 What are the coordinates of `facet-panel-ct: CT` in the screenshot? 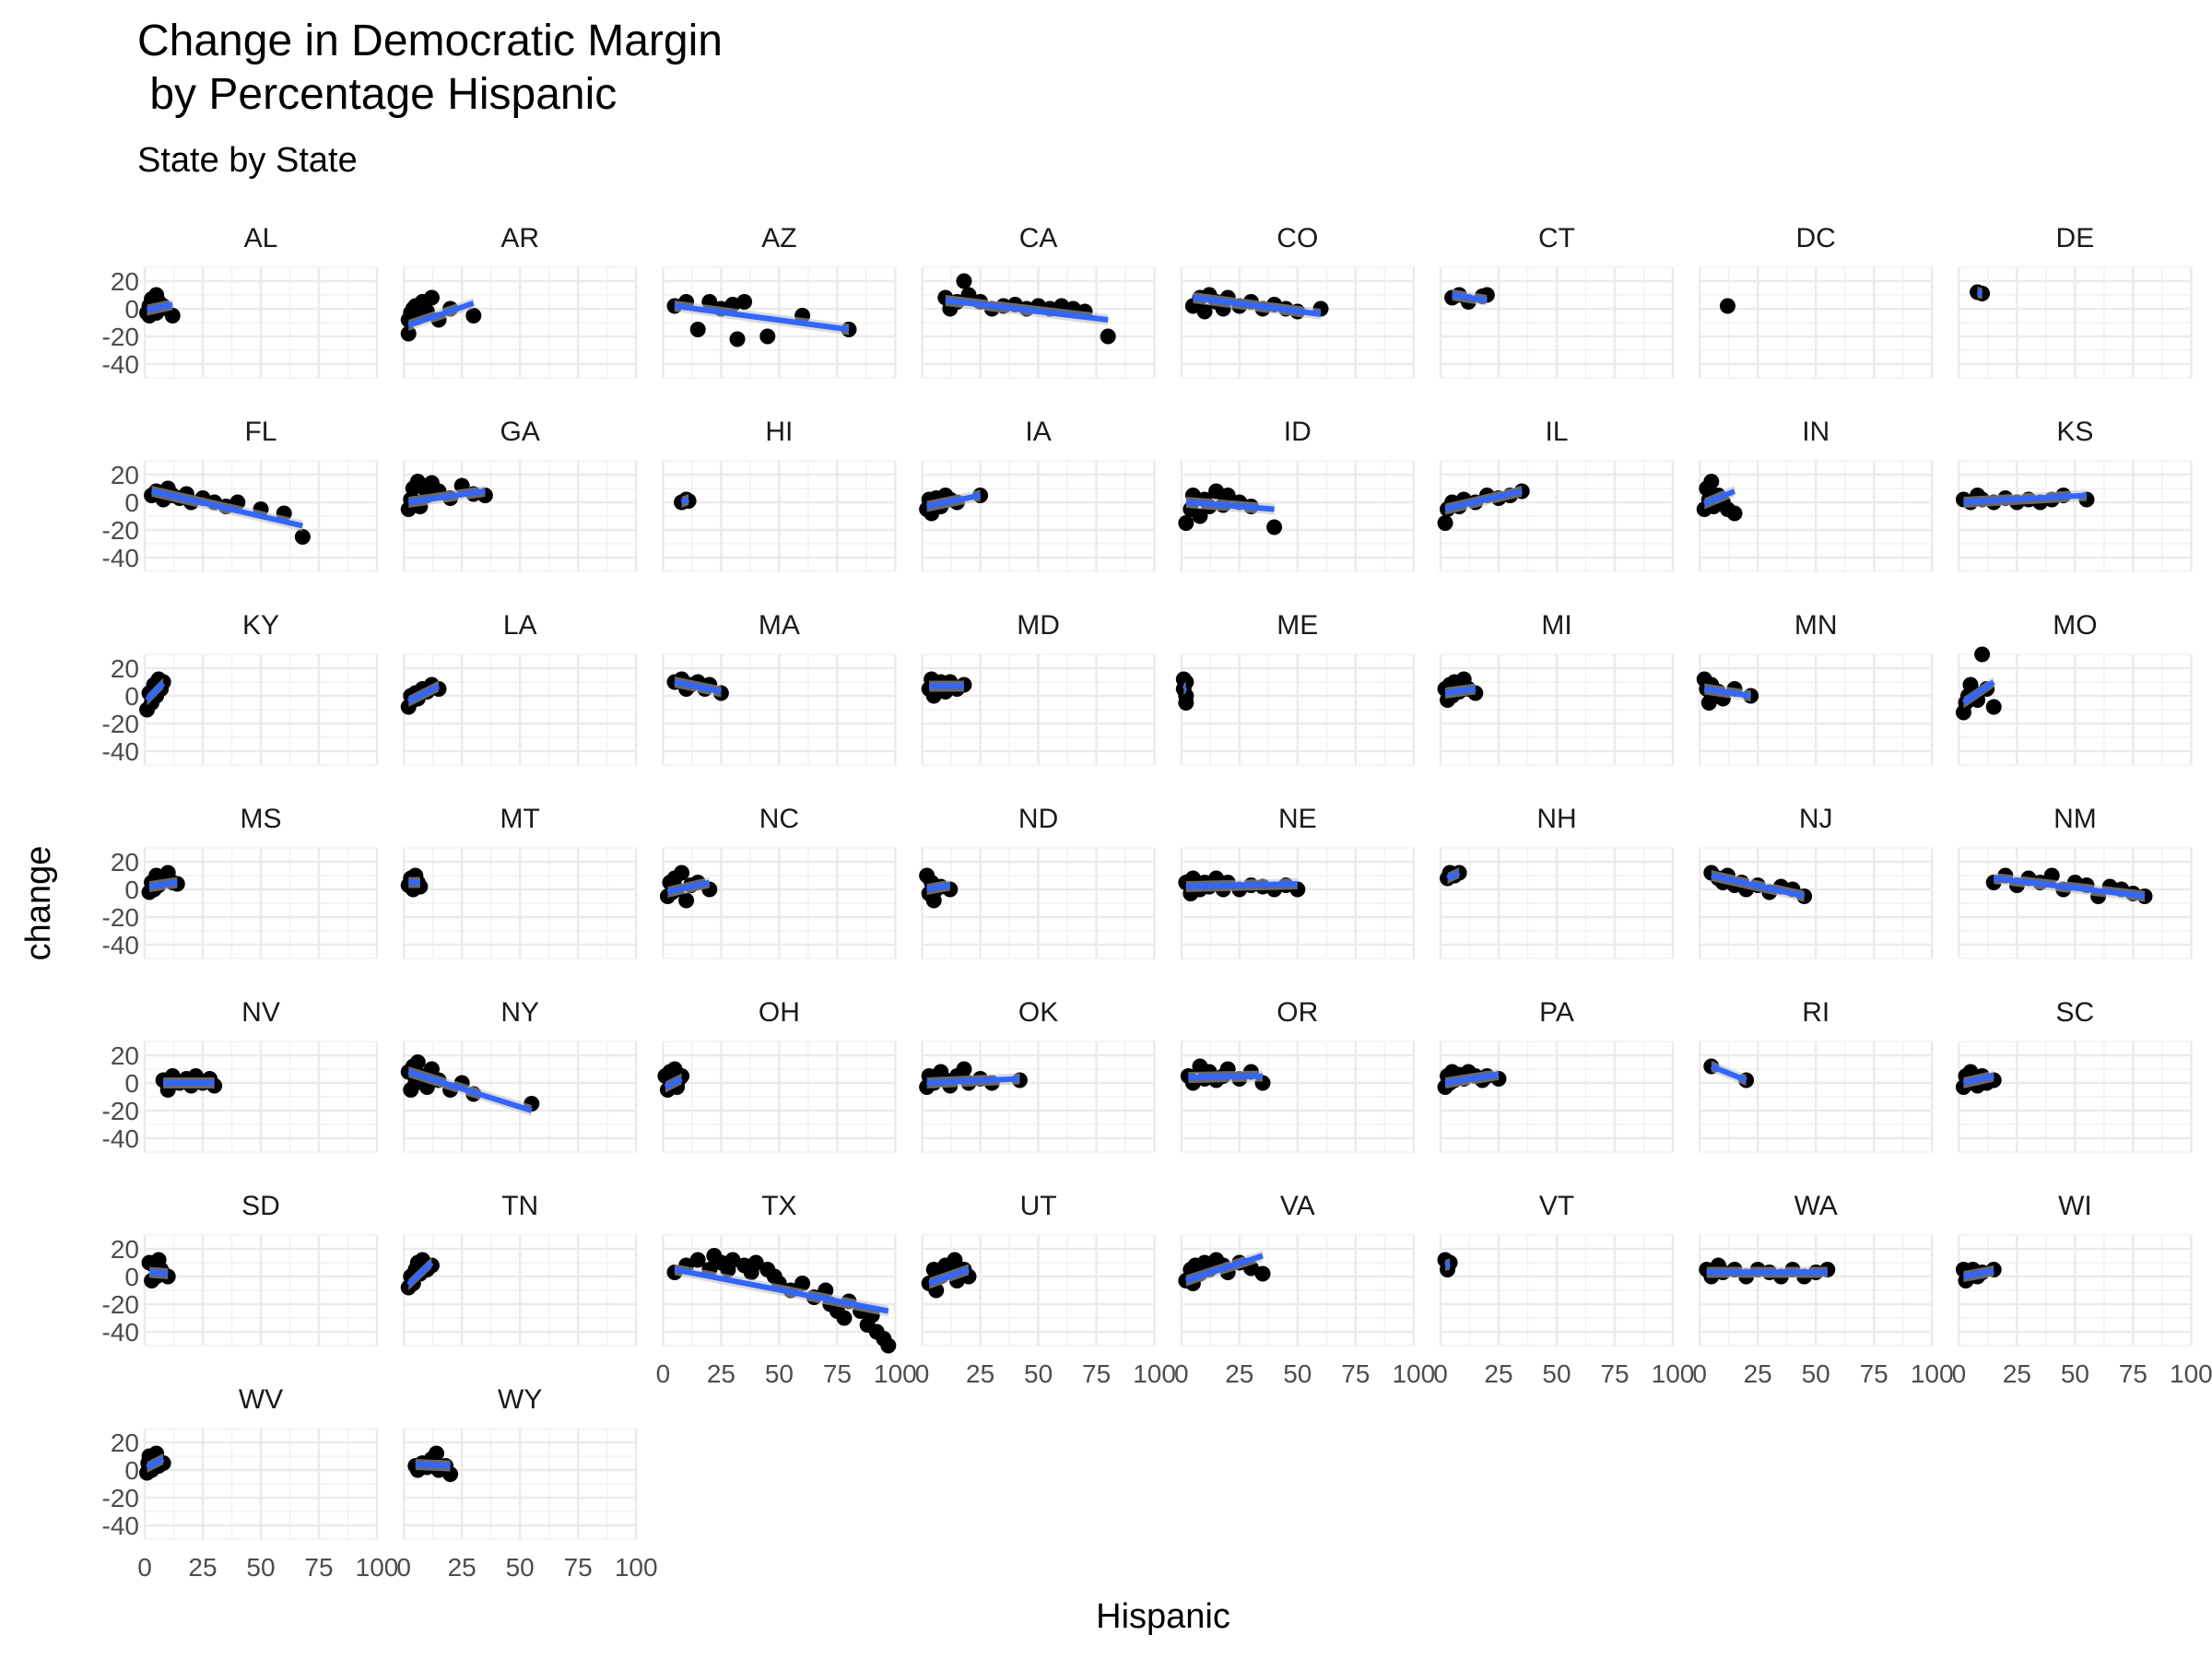 It's located at (1557, 301).